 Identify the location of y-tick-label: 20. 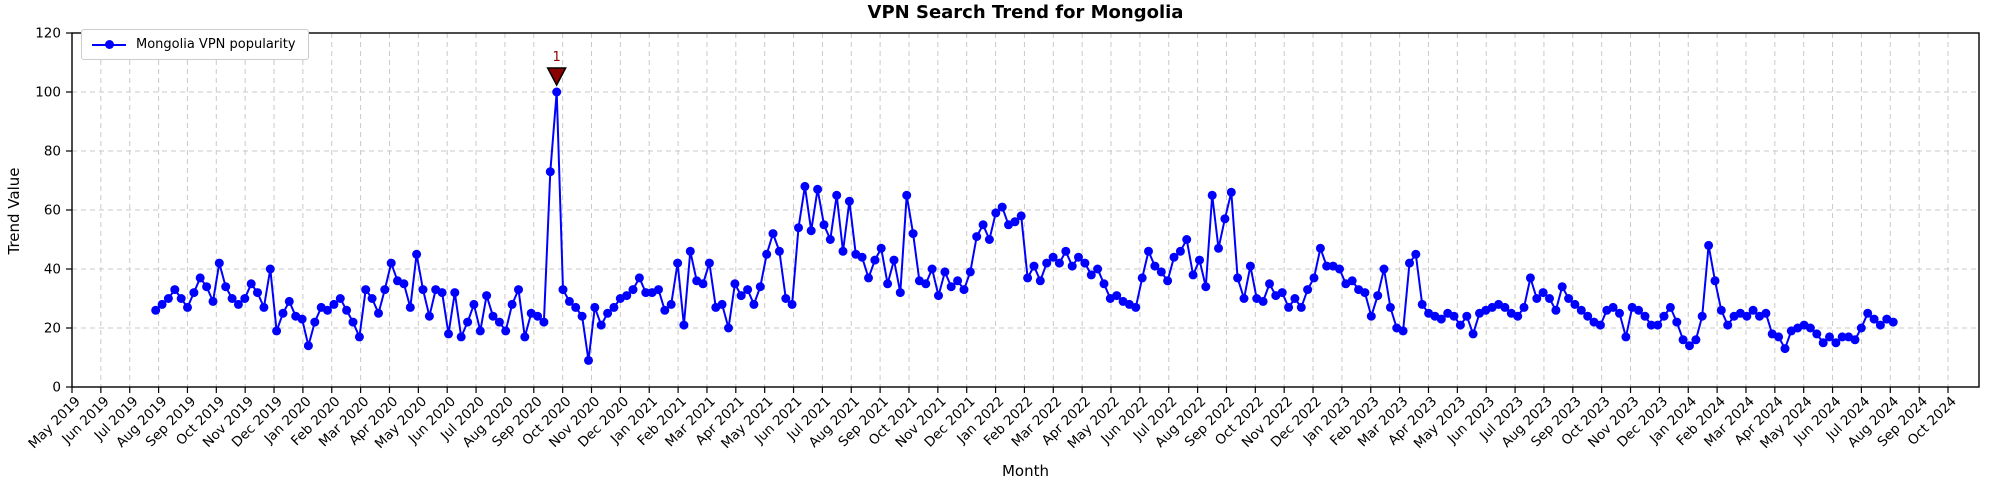
(52, 329).